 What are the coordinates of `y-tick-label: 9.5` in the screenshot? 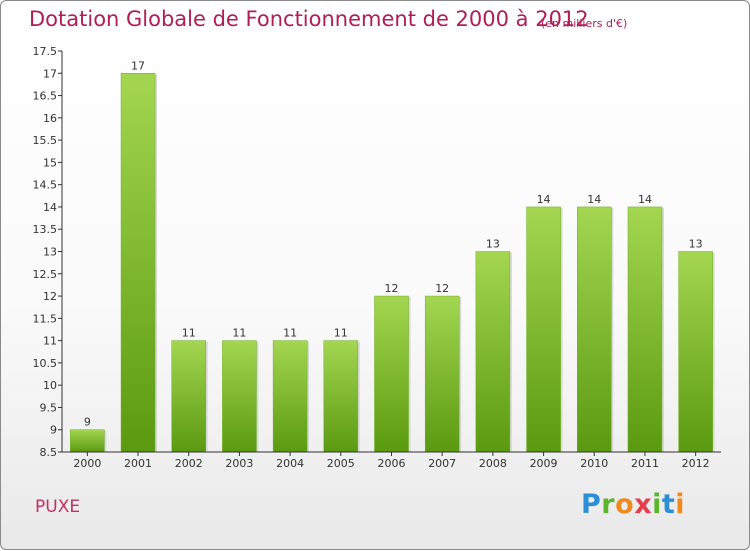 It's located at (49, 407).